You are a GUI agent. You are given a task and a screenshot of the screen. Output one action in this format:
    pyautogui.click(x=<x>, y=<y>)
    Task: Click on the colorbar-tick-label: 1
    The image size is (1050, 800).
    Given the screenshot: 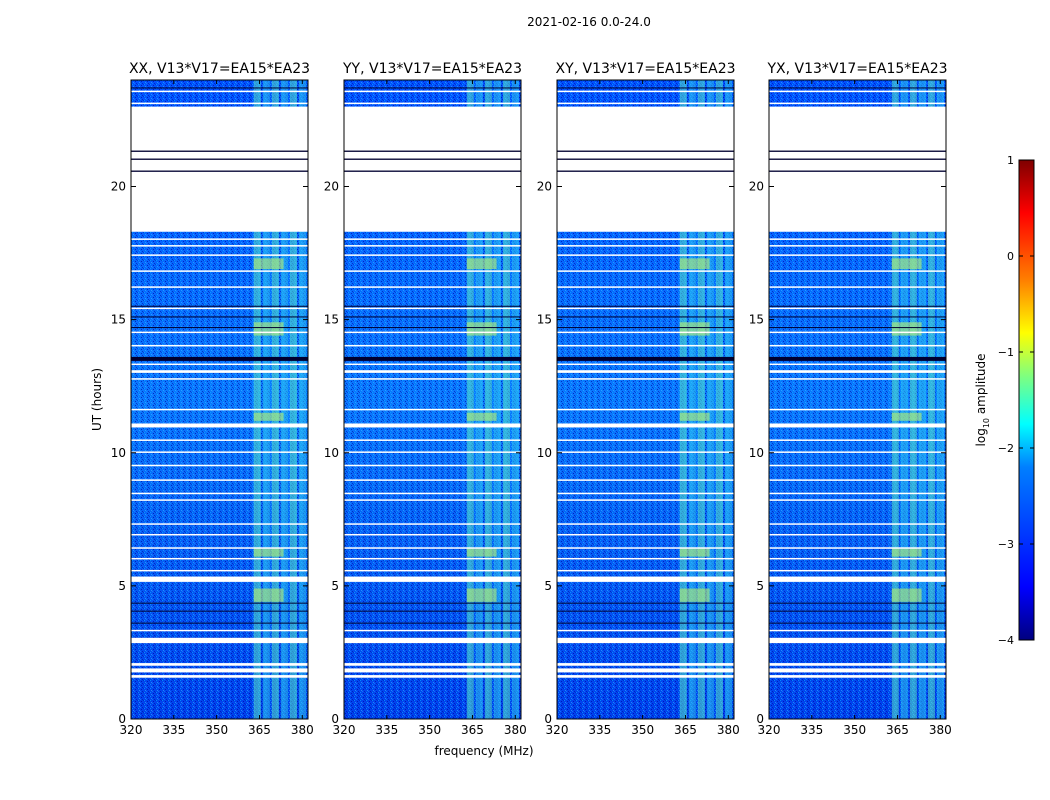 What is the action you would take?
    pyautogui.click(x=1010, y=160)
    